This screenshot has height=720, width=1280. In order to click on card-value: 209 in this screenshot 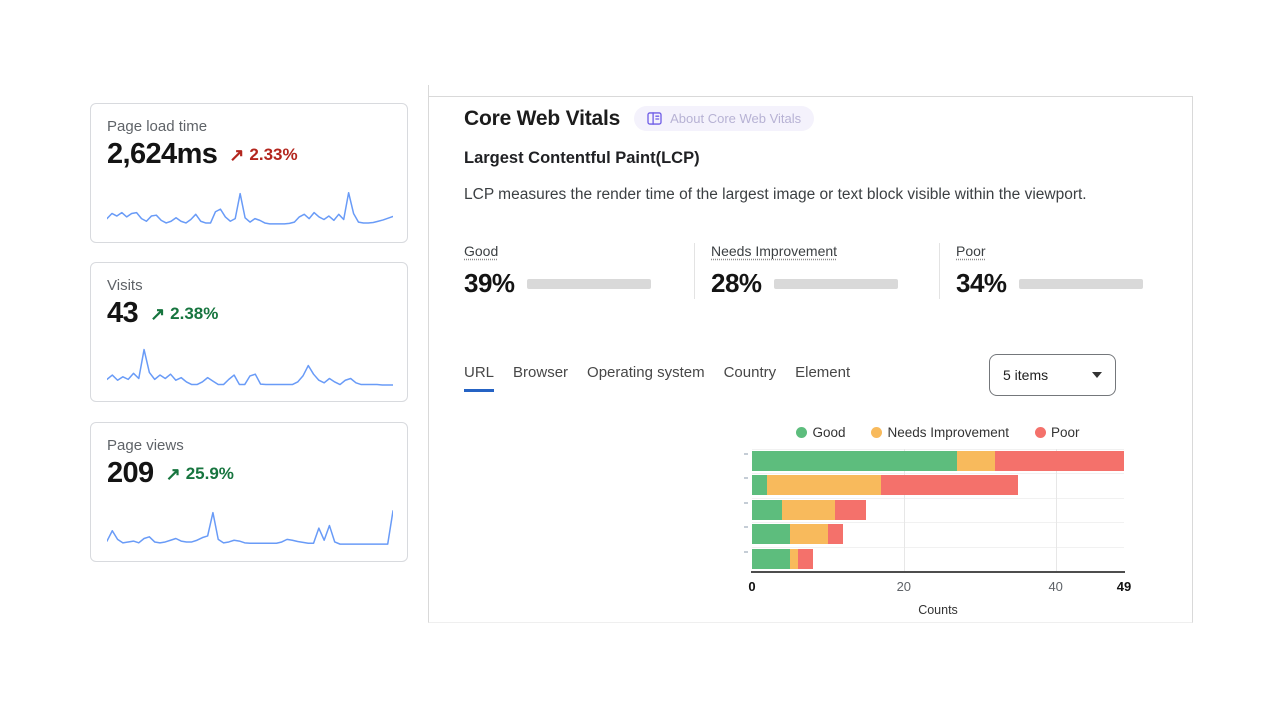, I will do `click(130, 473)`.